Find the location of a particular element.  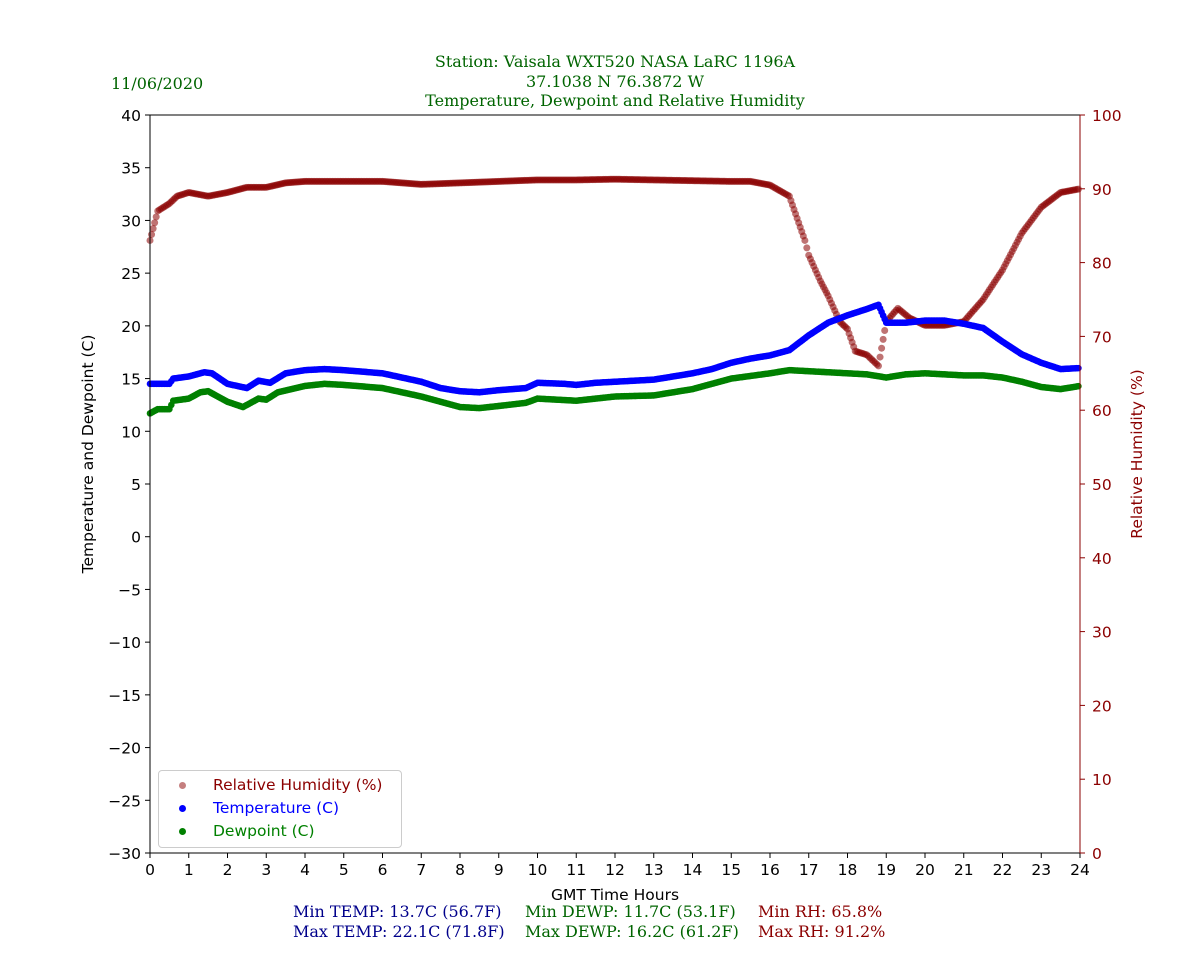

x-tick-label: 2 is located at coordinates (228, 870).